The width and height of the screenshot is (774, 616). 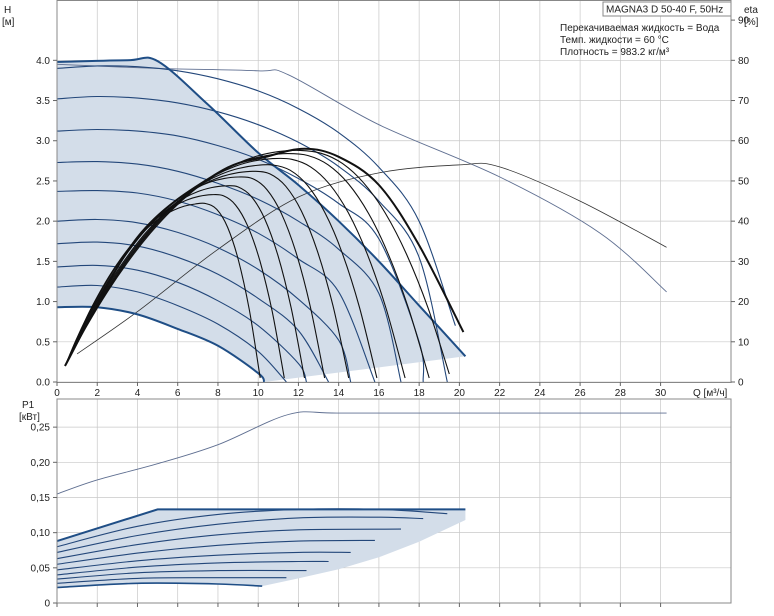 I want to click on x-tick-label: 2, so click(x=97, y=393).